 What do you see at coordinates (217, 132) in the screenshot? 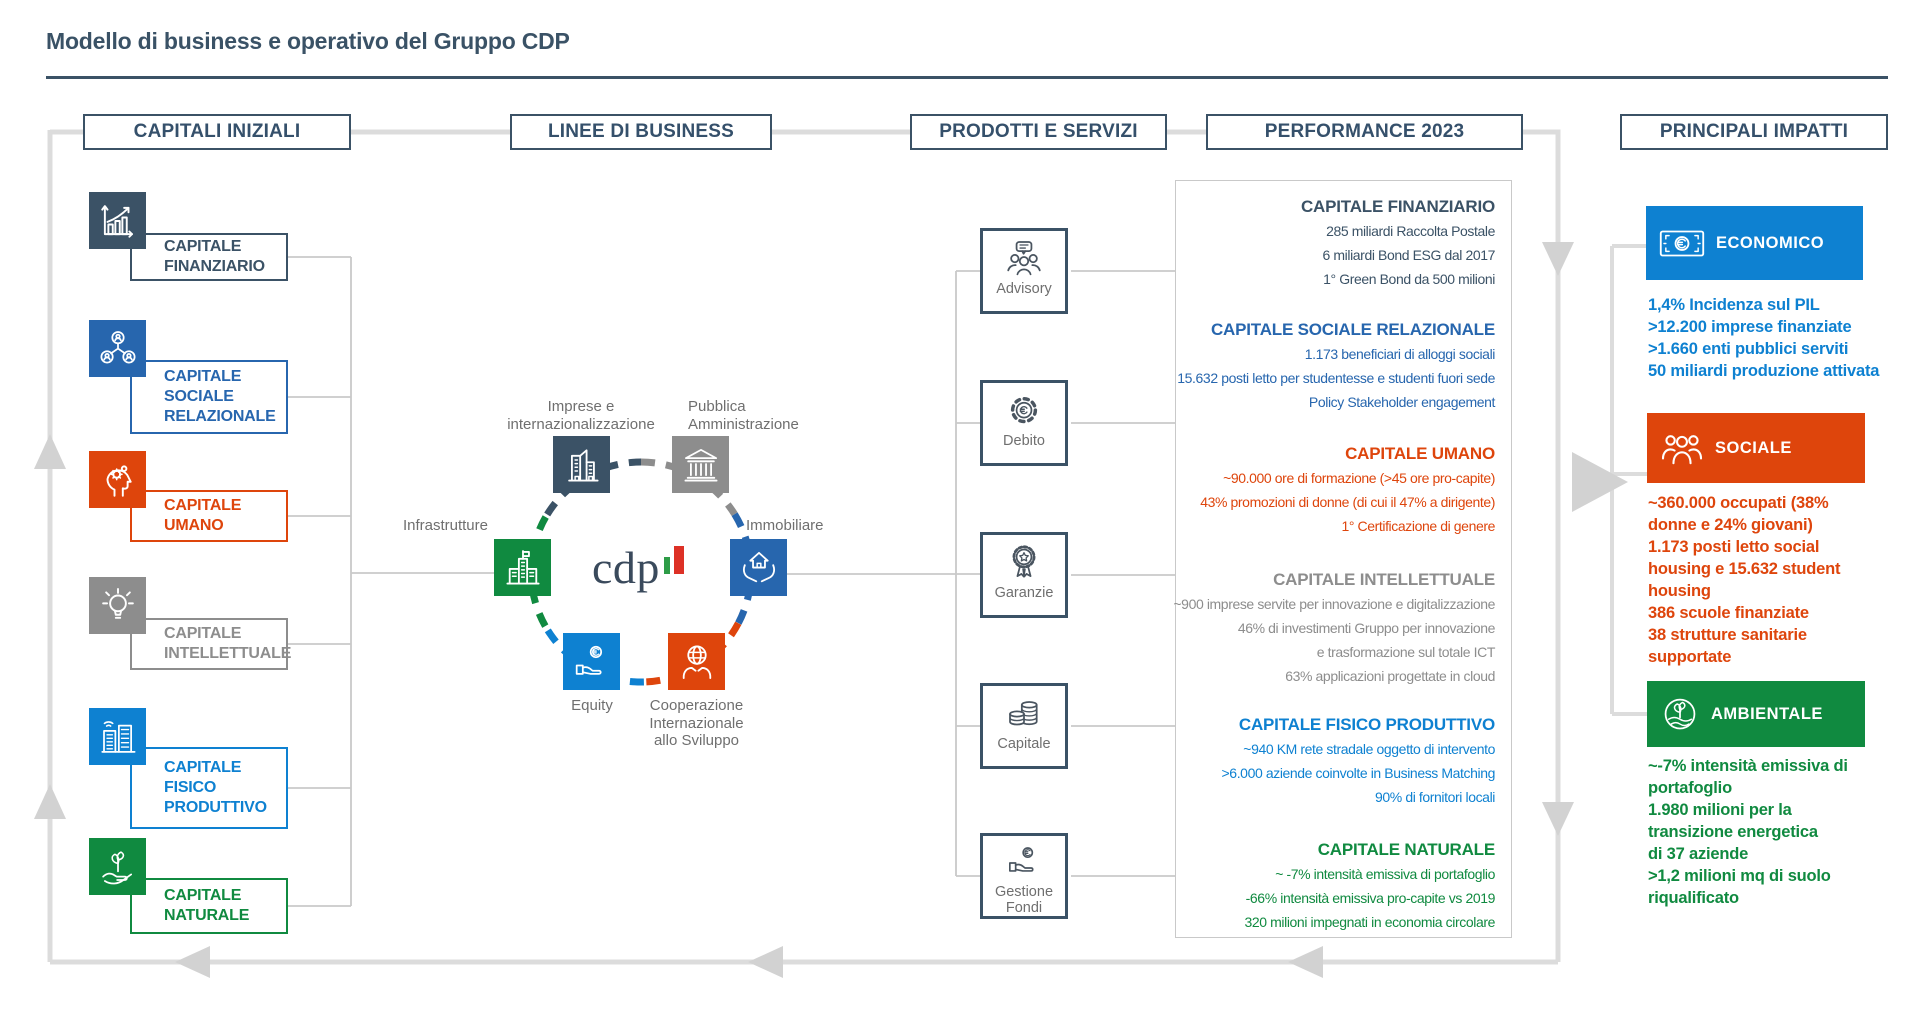
I see `column-header-capitali-iniziali: CAPITALI INIZIALI` at bounding box center [217, 132].